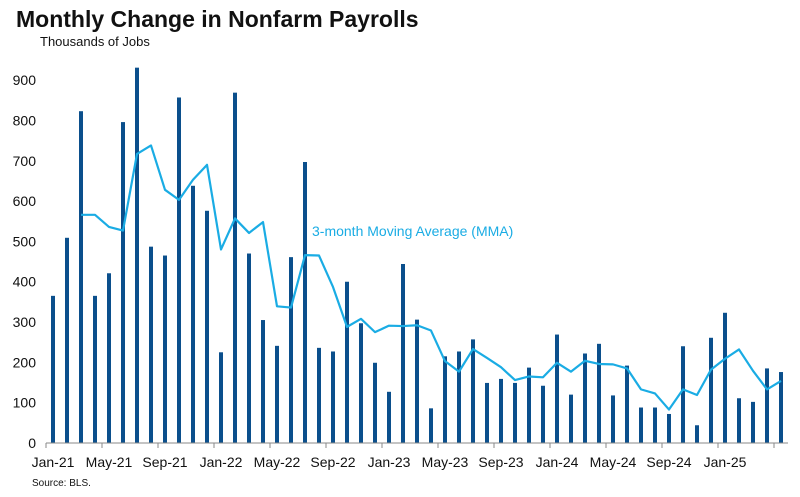  I want to click on x-tick-label: May-21, so click(109, 462).